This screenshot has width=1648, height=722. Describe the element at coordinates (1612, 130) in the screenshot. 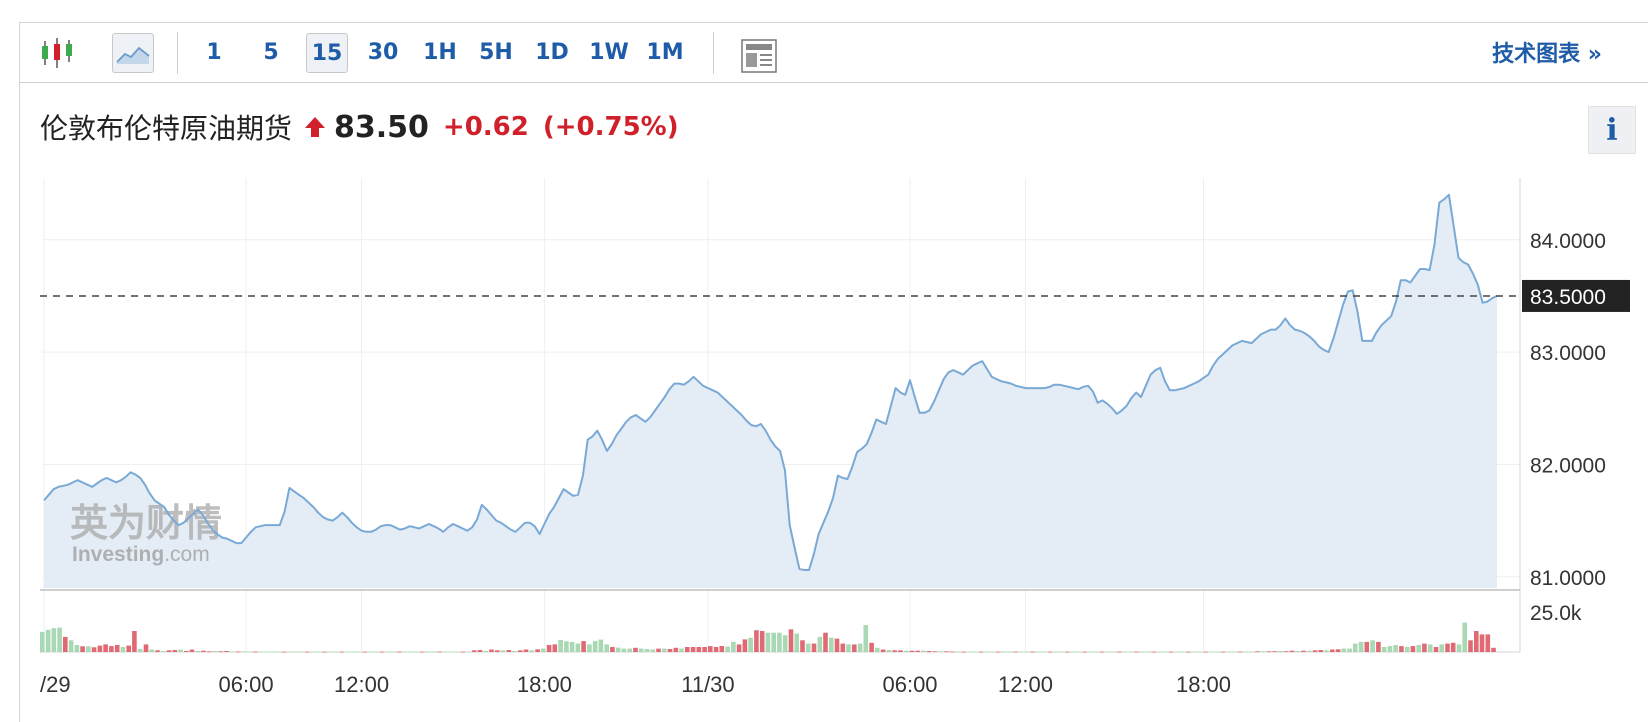

I see `info-button: i` at that location.